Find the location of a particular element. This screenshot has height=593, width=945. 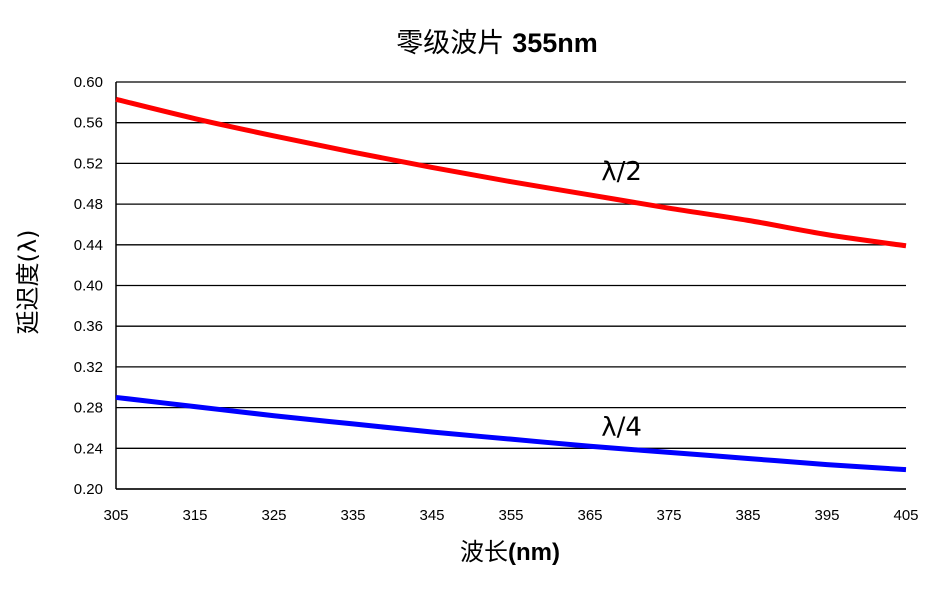

y-tick-label: 0.28 is located at coordinates (88, 408).